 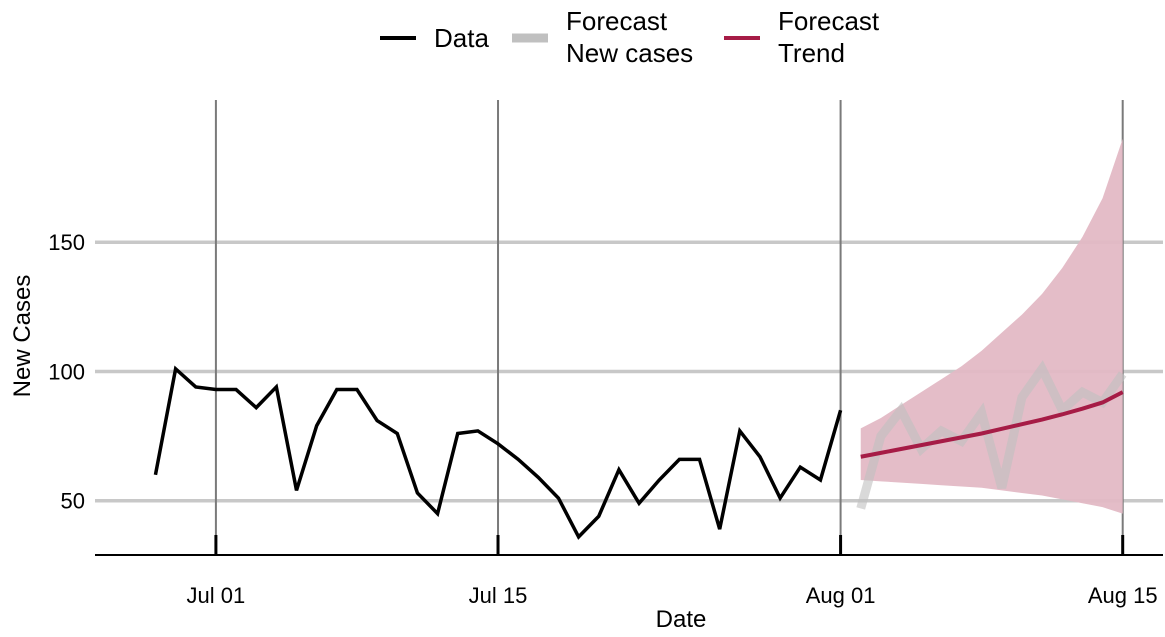 I want to click on legend-label: Trend, so click(x=811, y=53).